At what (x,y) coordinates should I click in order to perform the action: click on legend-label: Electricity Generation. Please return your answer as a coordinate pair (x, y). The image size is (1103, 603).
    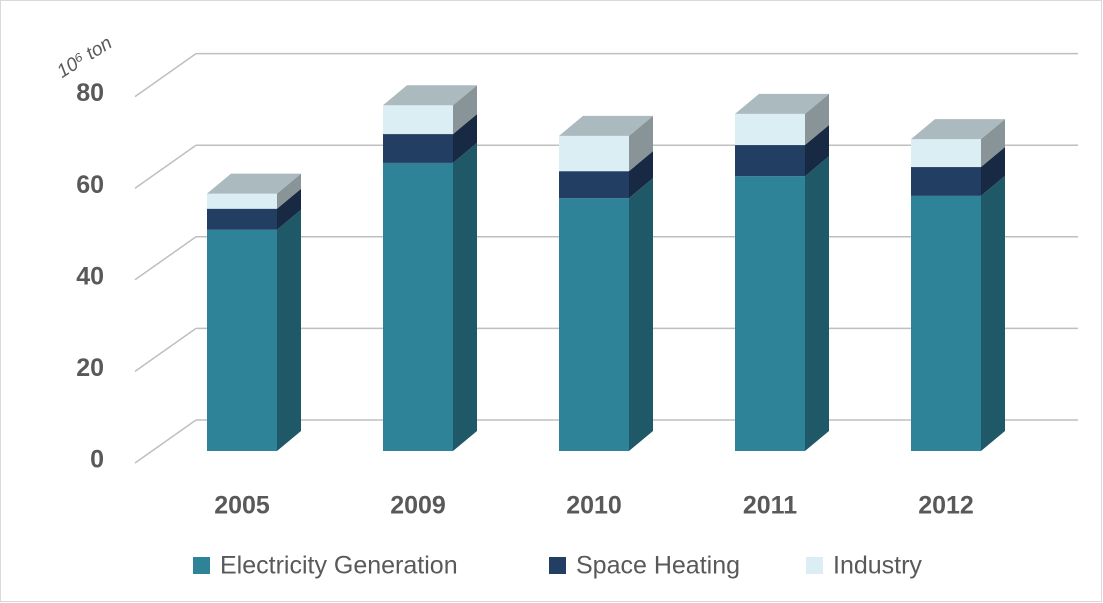
    Looking at the image, I should click on (339, 566).